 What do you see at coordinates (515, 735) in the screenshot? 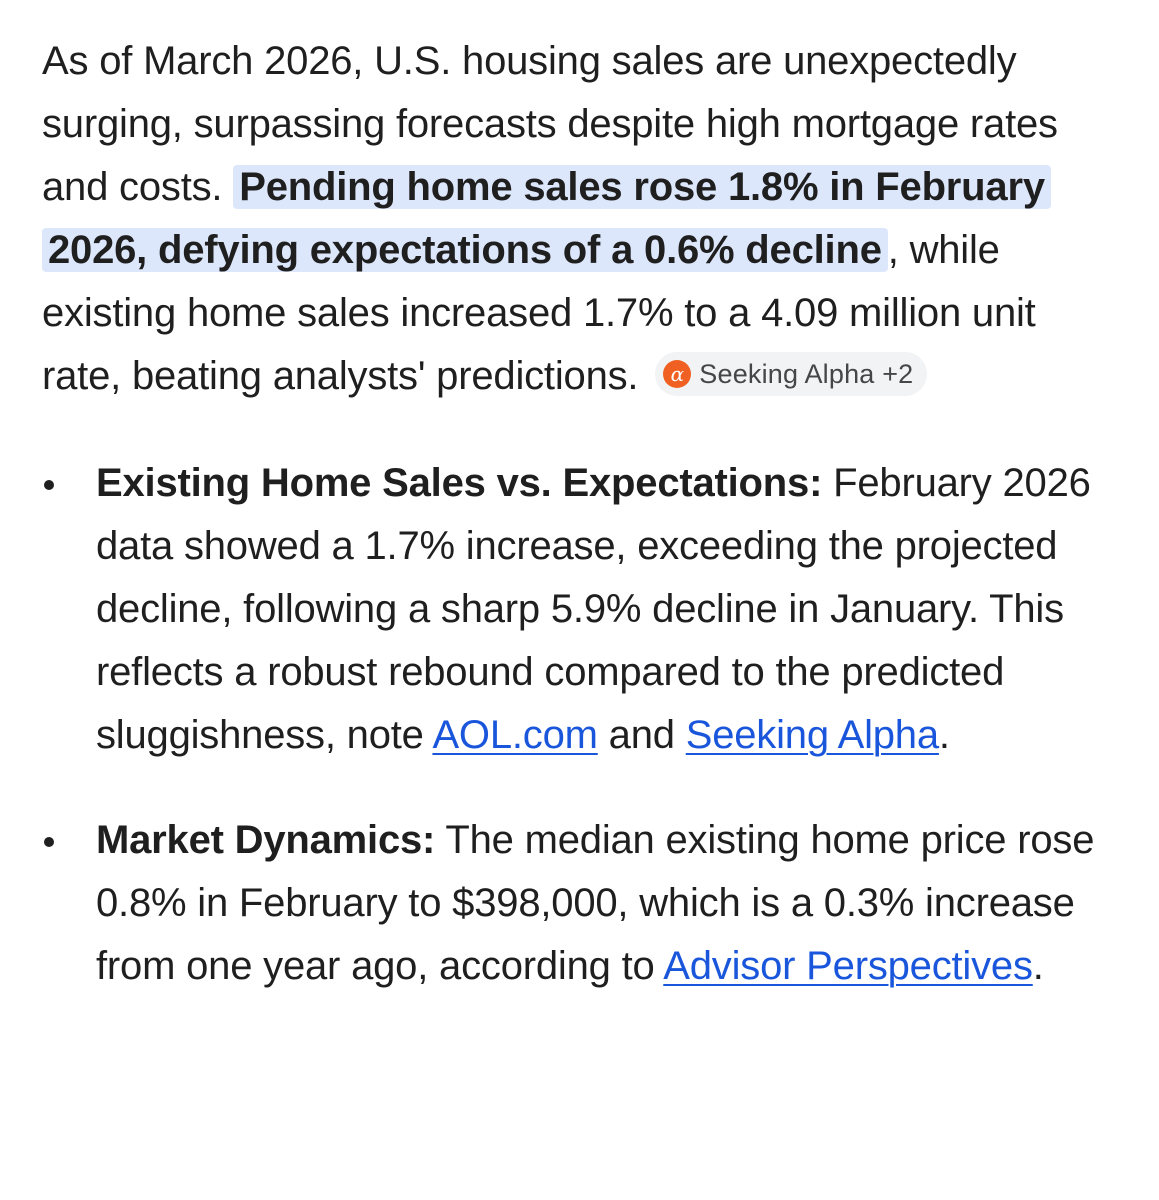
I see `link-aol: AOL.com` at bounding box center [515, 735].